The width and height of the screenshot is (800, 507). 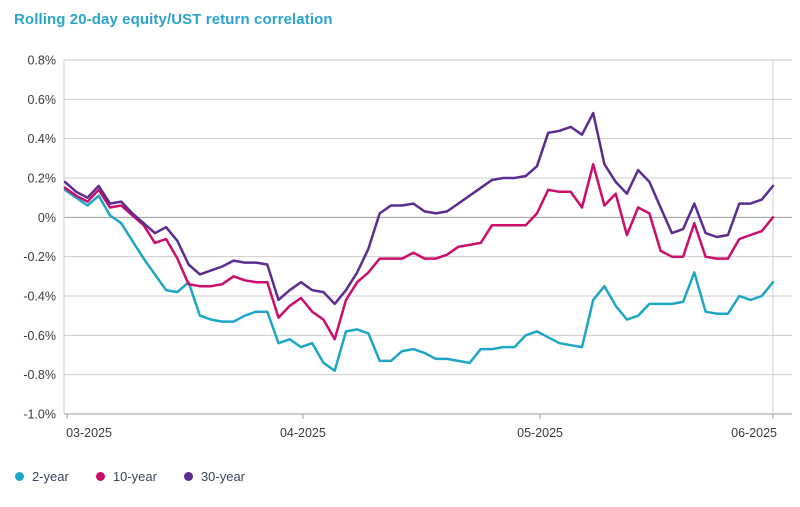 What do you see at coordinates (303, 433) in the screenshot?
I see `x-tick-label: 04-2025` at bounding box center [303, 433].